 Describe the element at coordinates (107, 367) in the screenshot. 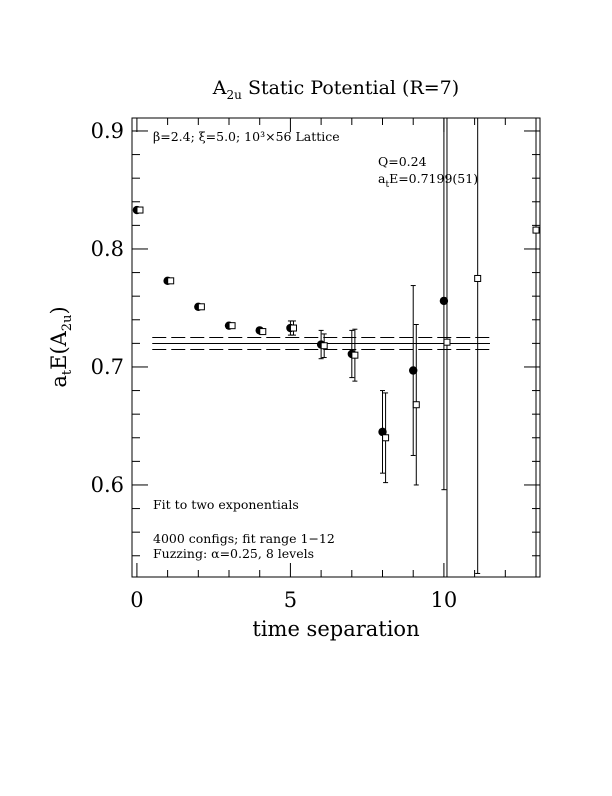

I see `y-tick-label: 0.7` at that location.